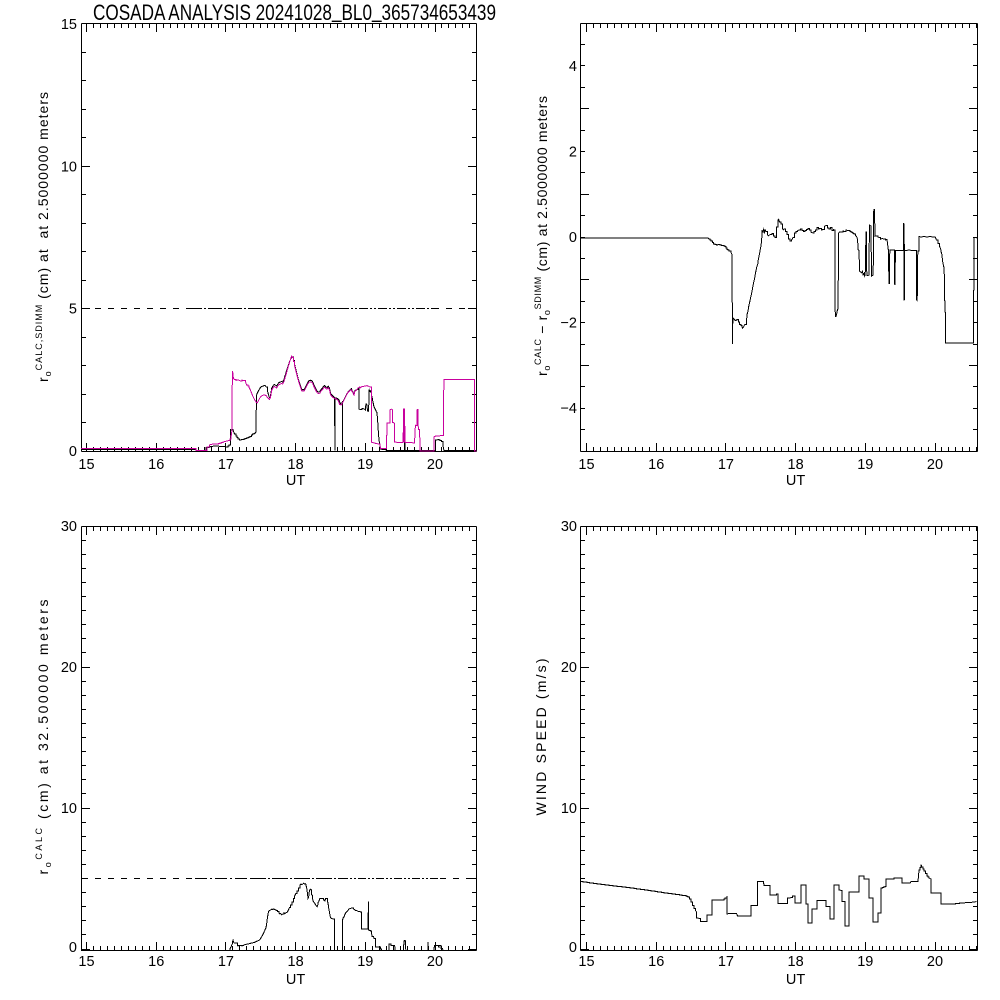  I want to click on svg-text: 4, so click(573, 67).